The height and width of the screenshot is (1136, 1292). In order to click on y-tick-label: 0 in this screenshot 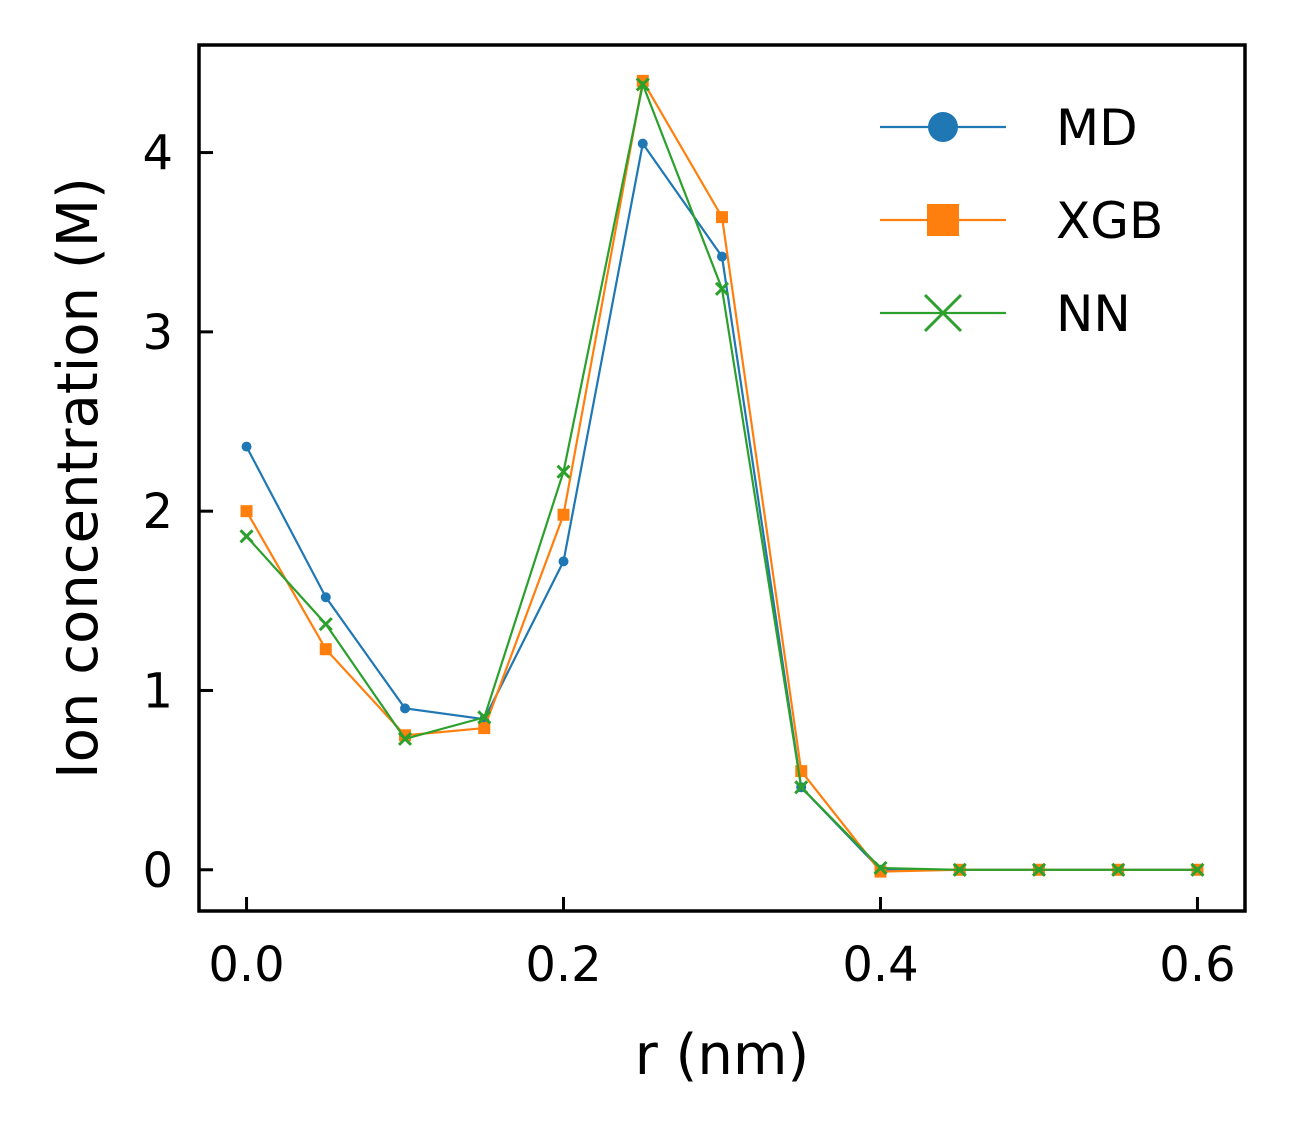, I will do `click(157, 871)`.